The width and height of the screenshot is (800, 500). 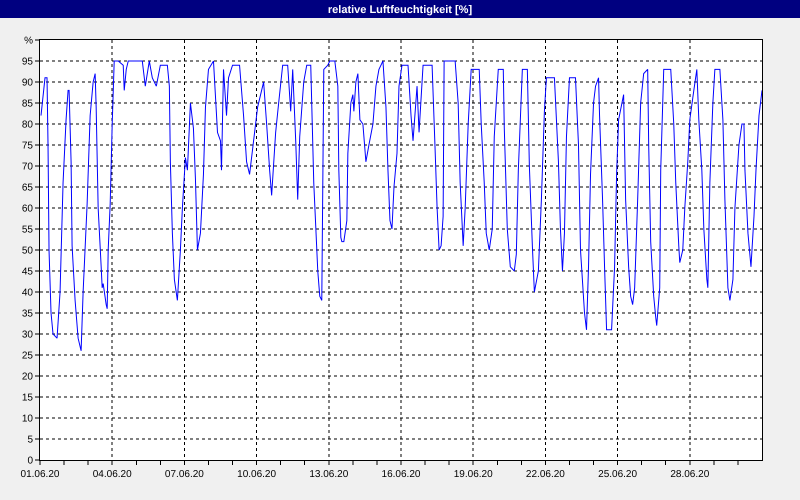 What do you see at coordinates (28, 188) in the screenshot?
I see `y-tick-label: 65` at bounding box center [28, 188].